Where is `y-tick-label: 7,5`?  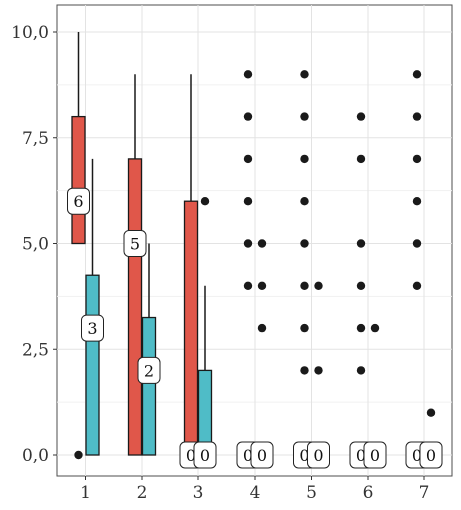
y-tick-label: 7,5 is located at coordinates (35, 139).